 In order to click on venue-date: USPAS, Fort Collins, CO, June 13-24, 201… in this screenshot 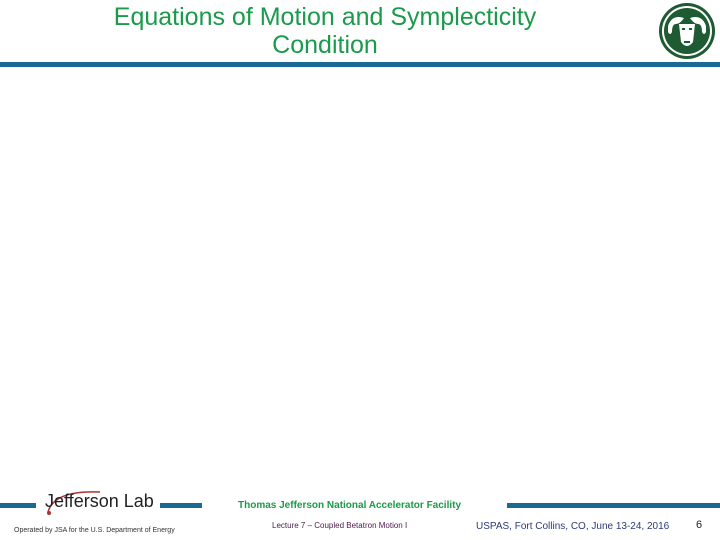, I will do `click(573, 526)`.